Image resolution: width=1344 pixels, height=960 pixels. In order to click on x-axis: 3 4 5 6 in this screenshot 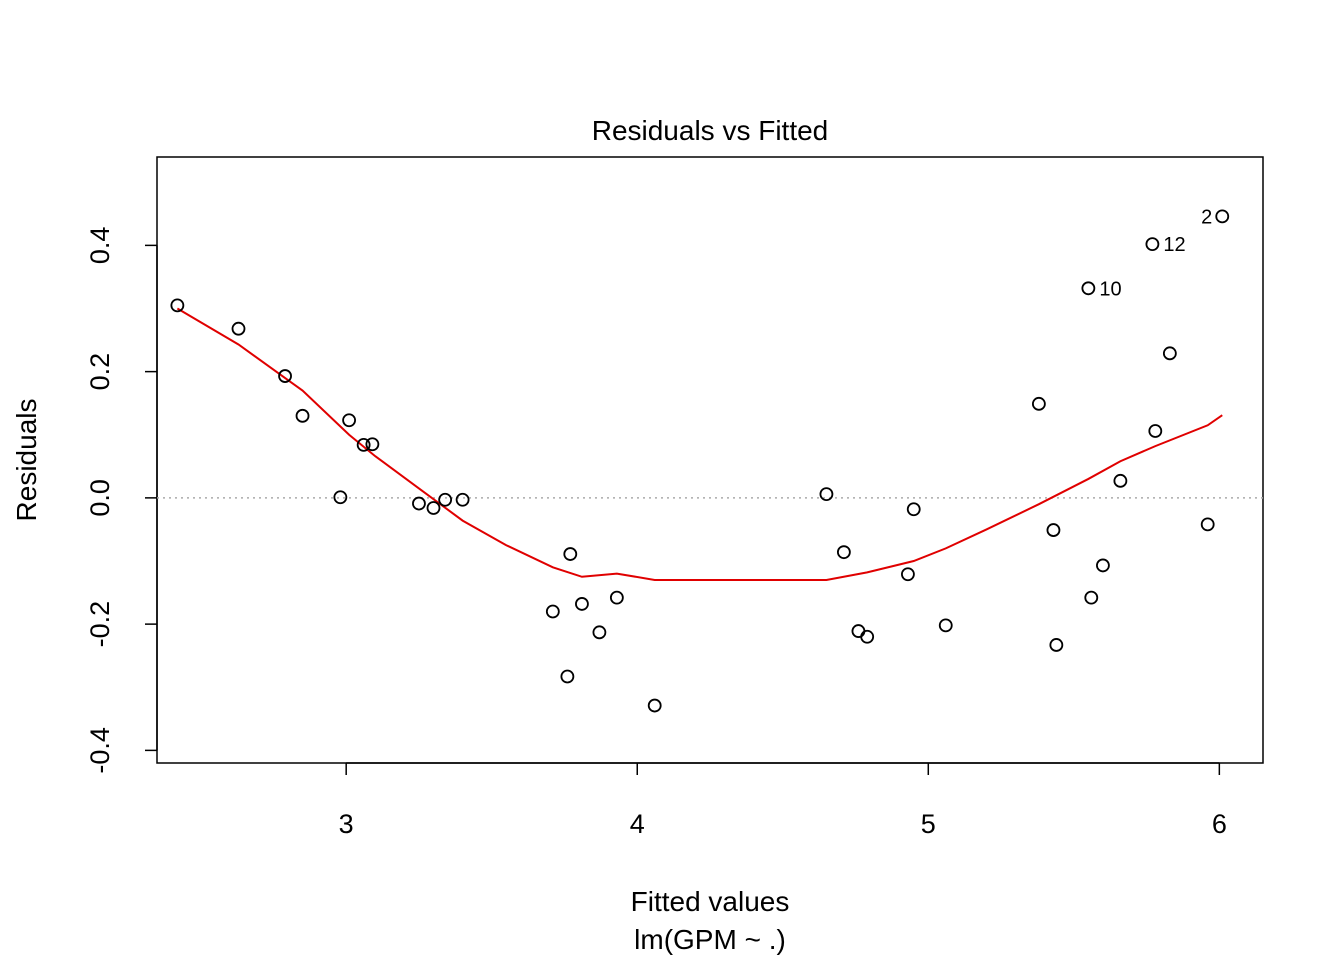, I will do `click(783, 800)`.